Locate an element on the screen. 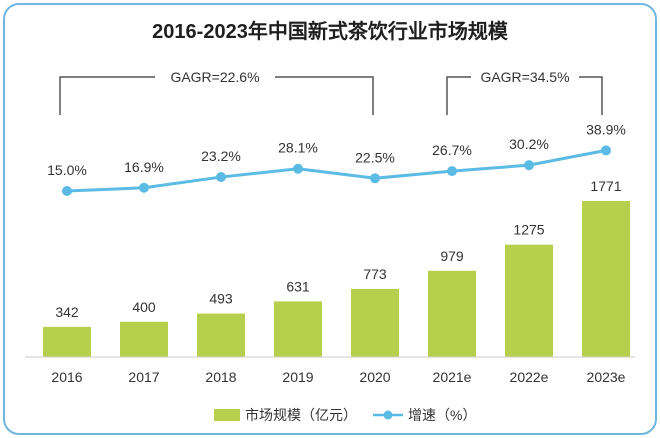 Image resolution: width=660 pixels, height=438 pixels. x-tick-label-2016: 2016 is located at coordinates (66, 377).